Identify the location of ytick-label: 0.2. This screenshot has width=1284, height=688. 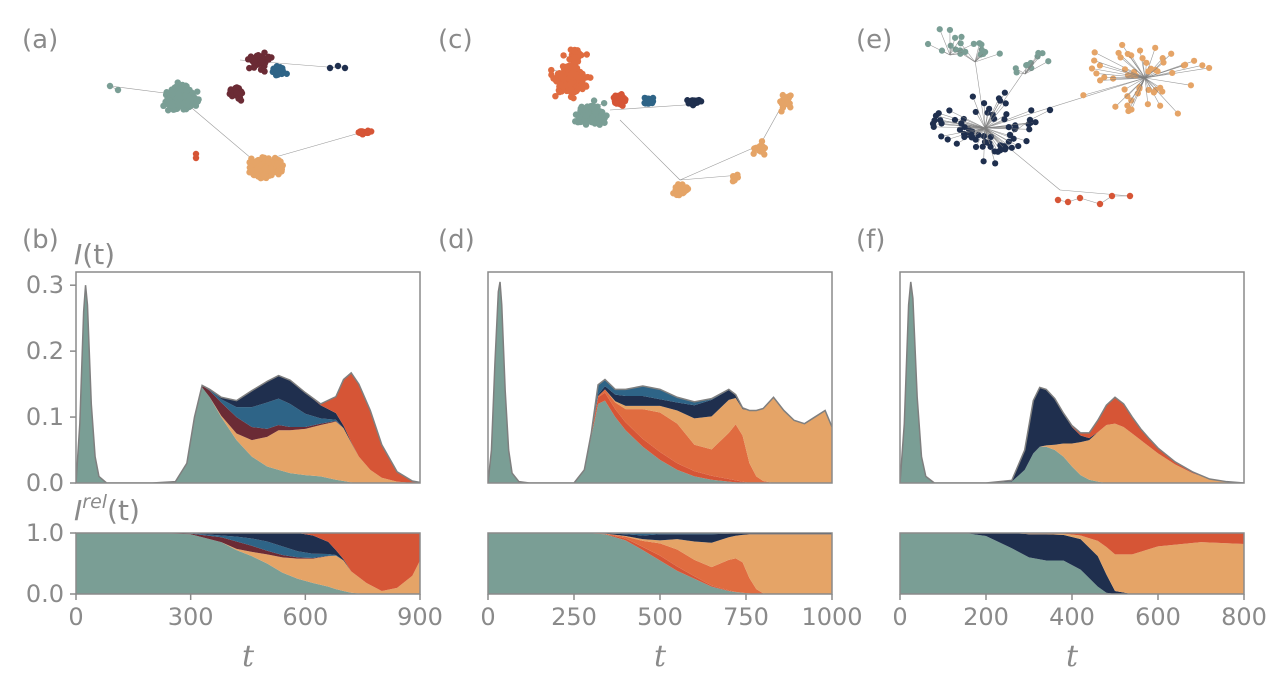
(45, 351).